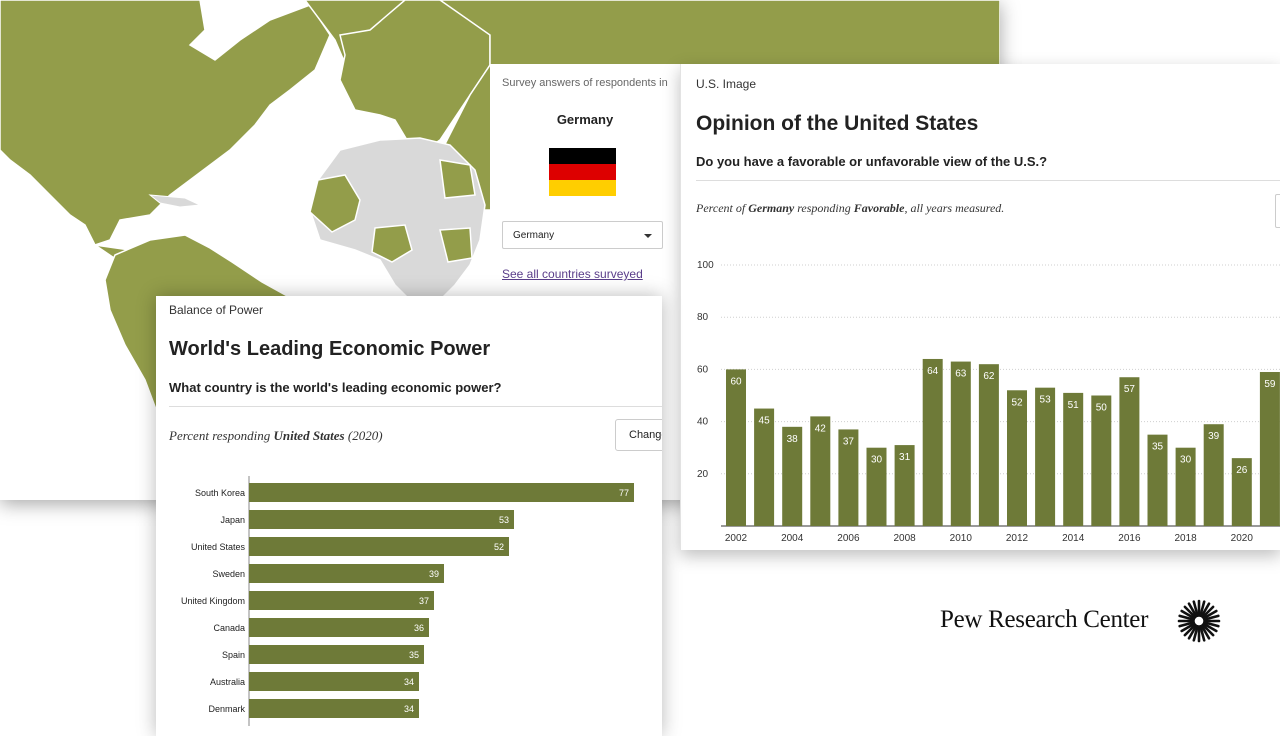 Image resolution: width=1280 pixels, height=736 pixels. I want to click on y-tick-label: 100, so click(705, 265).